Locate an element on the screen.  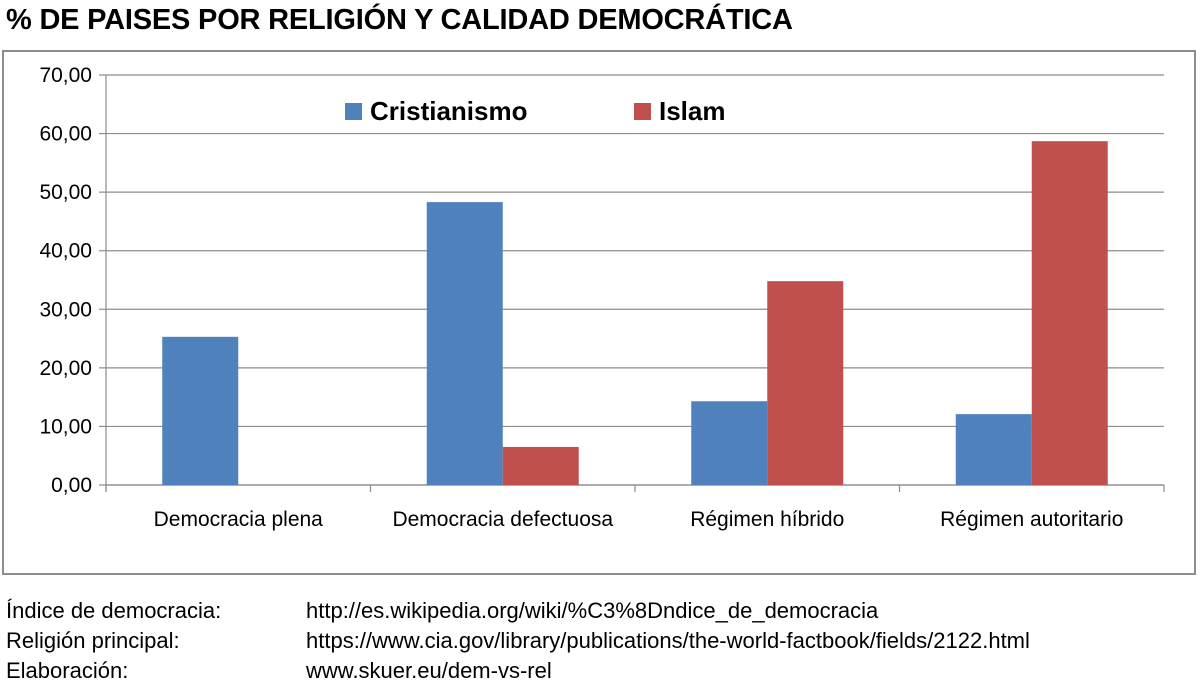
y-tick-label: 40,00 is located at coordinates (65, 251).